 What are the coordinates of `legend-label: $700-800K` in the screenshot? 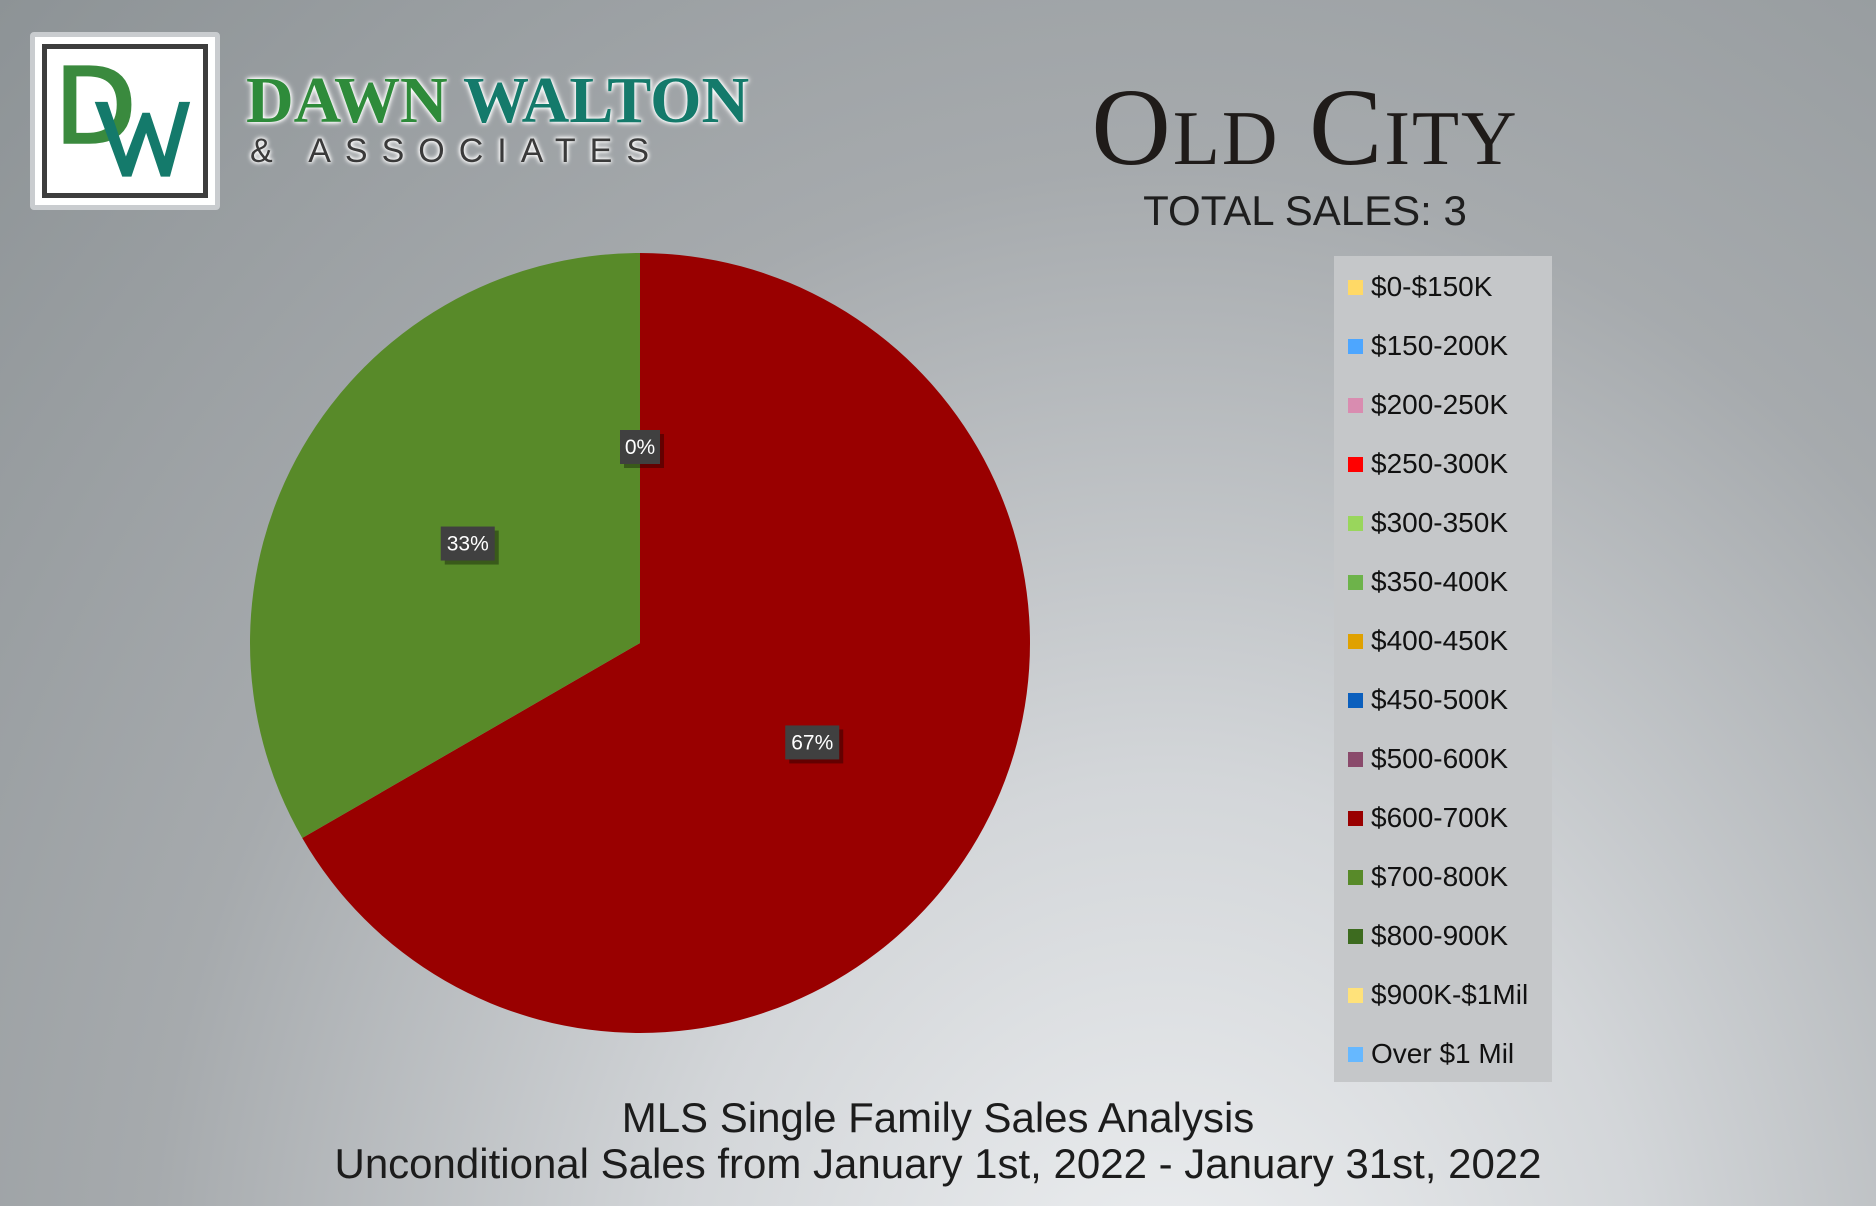 It's located at (1440, 876).